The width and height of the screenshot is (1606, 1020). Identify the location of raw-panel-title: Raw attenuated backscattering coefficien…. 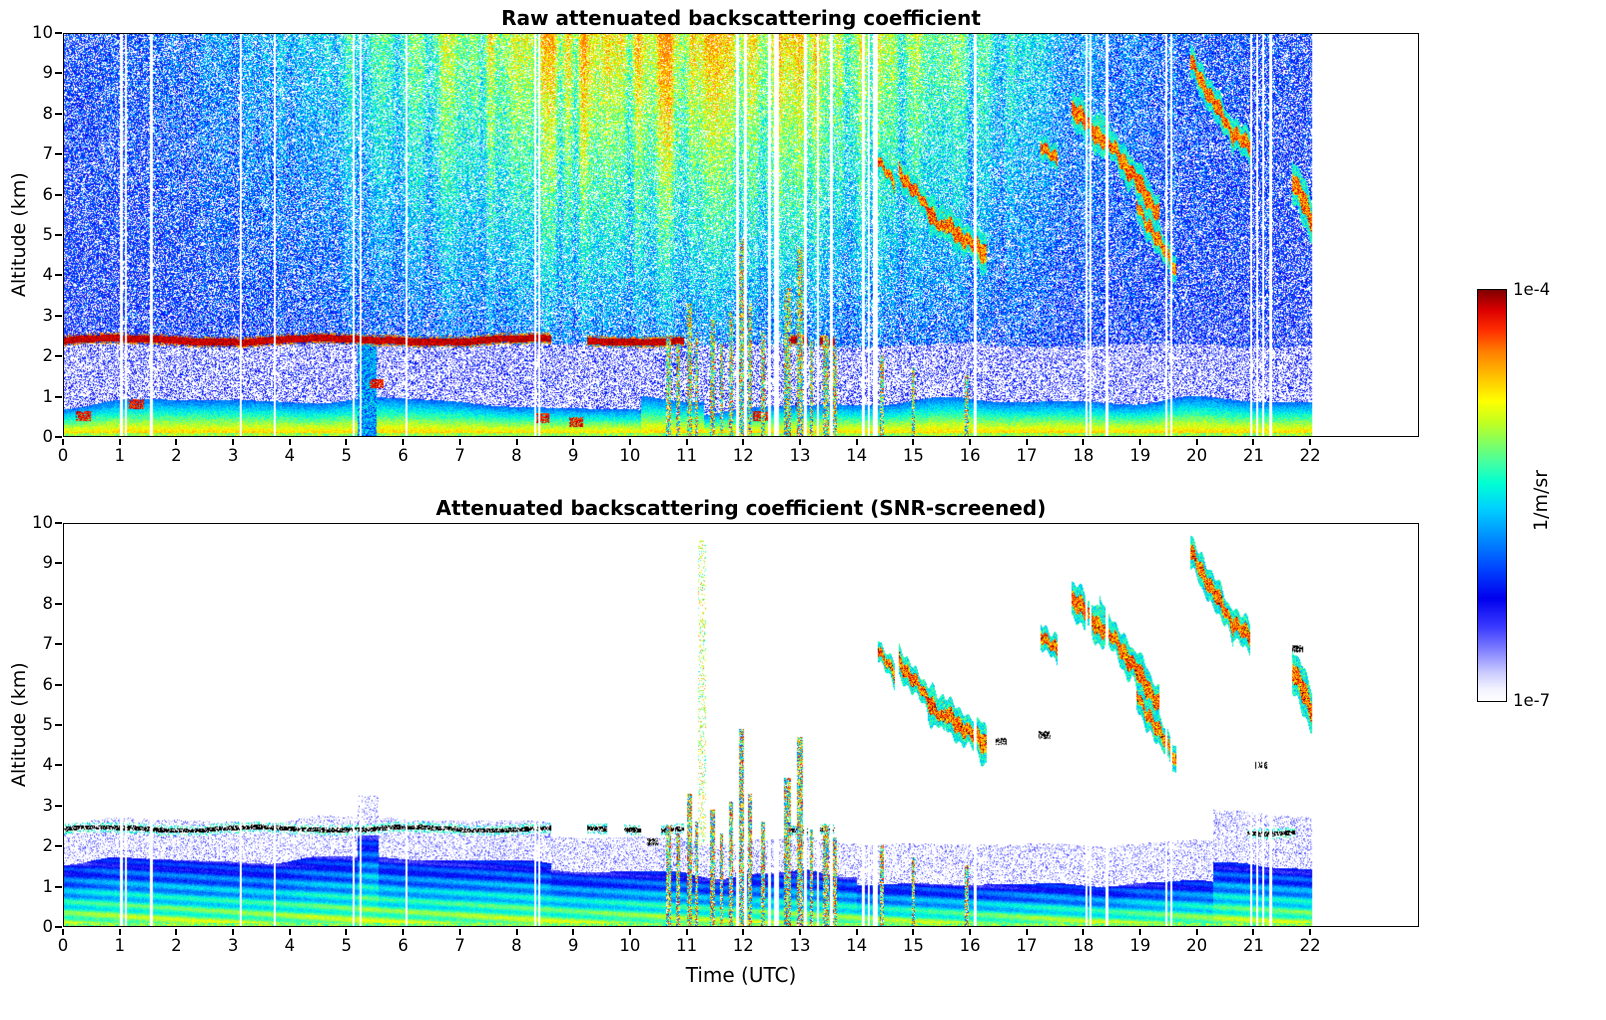
(741, 18).